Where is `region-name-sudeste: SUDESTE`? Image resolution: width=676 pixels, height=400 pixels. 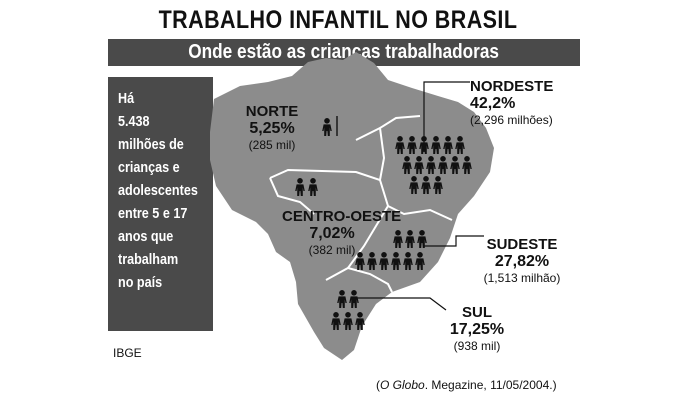 region-name-sudeste: SUDESTE is located at coordinates (522, 244).